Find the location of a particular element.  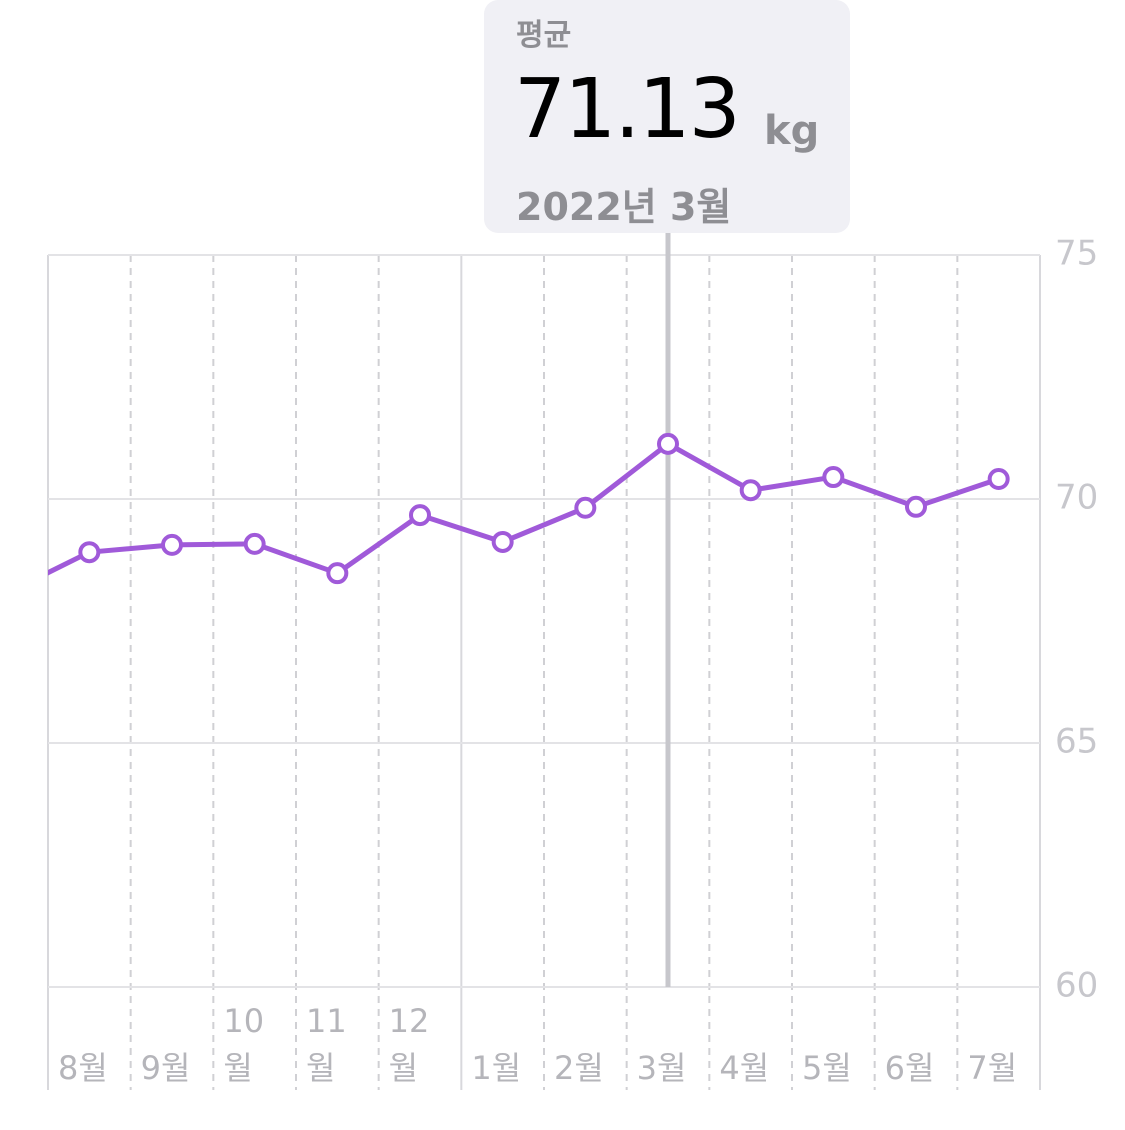

x-tick-label: 1월 is located at coordinates (496, 1068).